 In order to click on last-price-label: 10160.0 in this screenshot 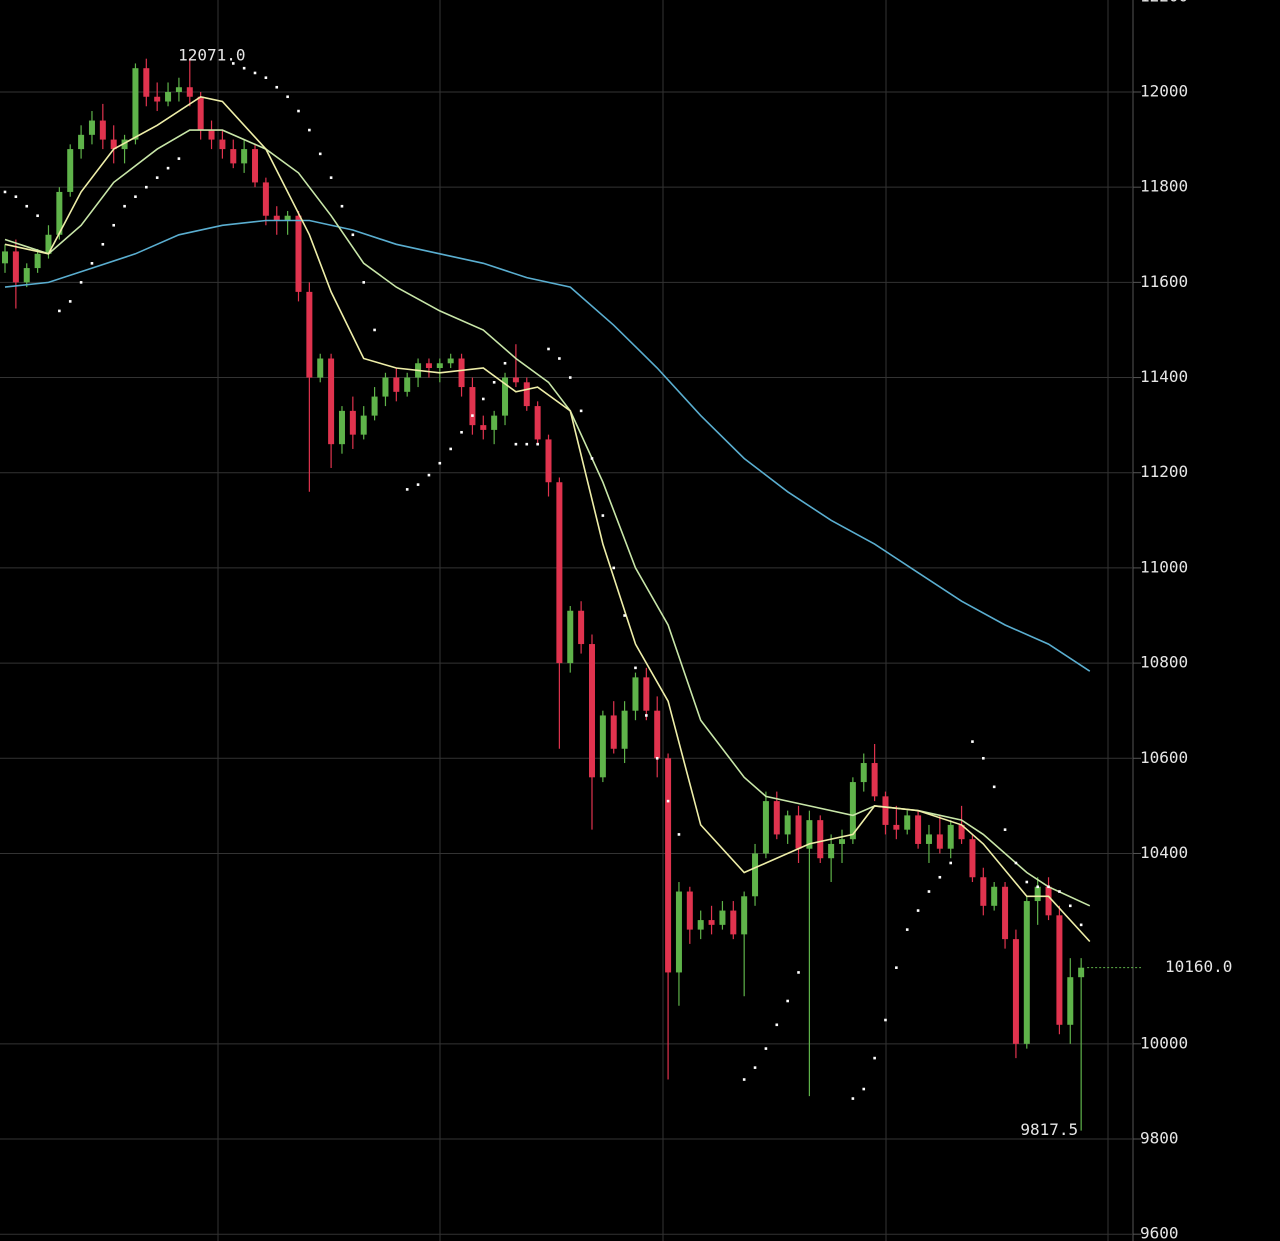, I will do `click(1198, 966)`.